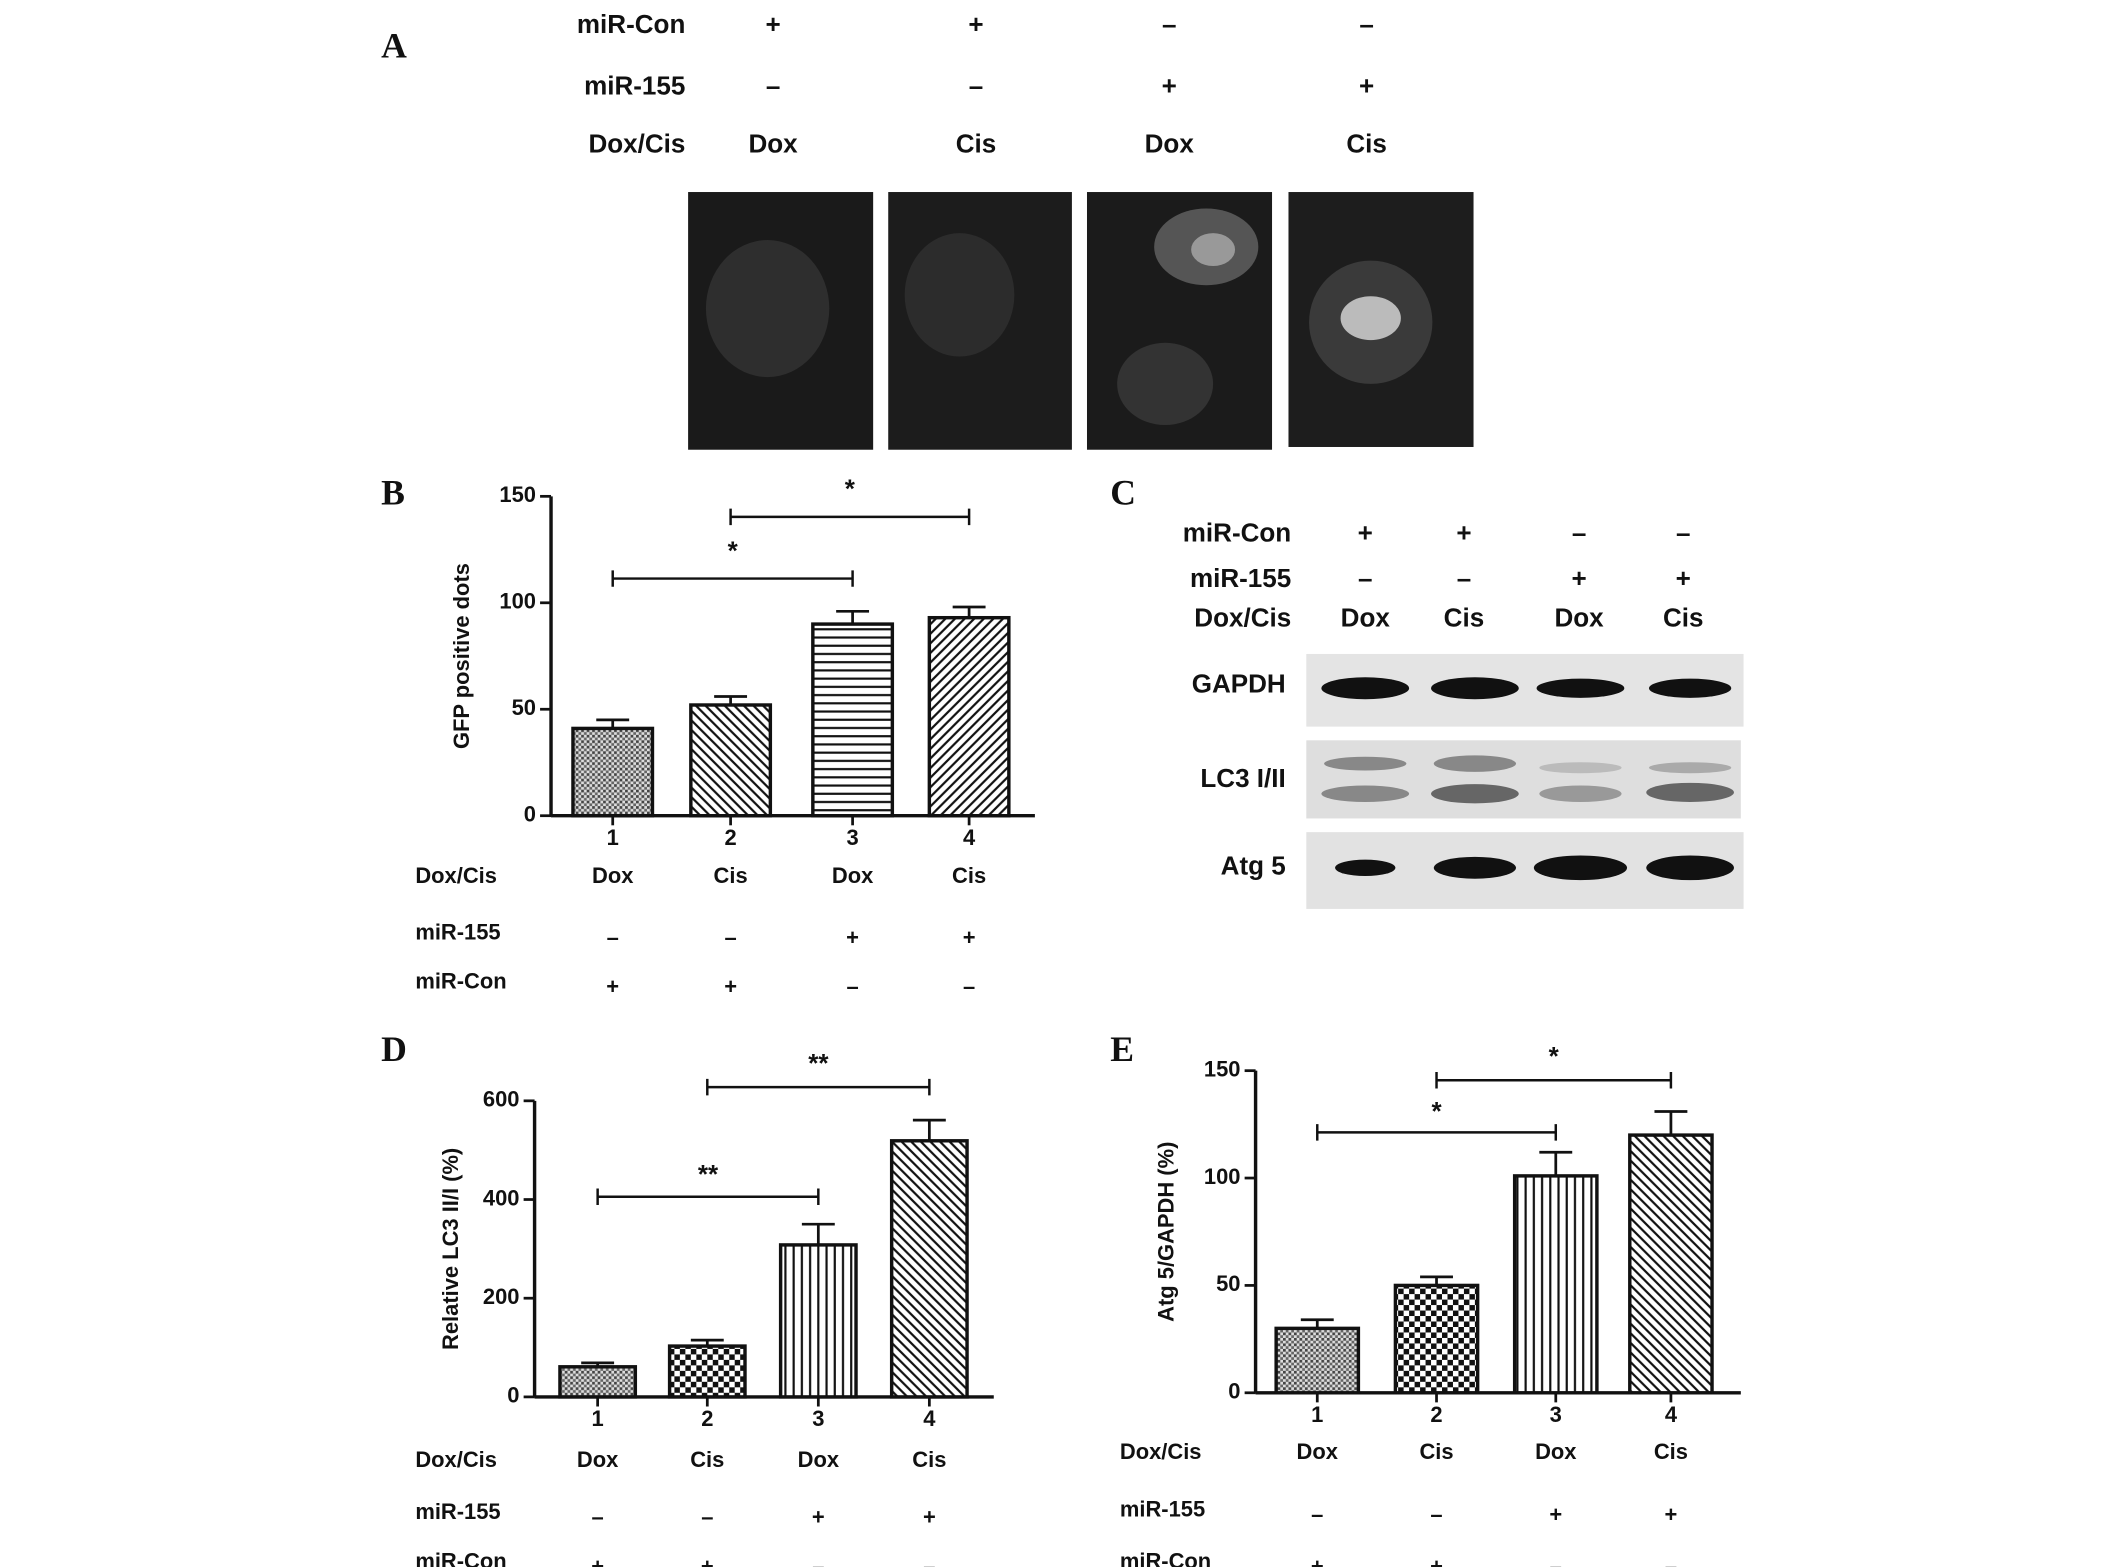 This screenshot has width=2126, height=1567. I want to click on x-tick-label: 1, so click(1317, 1414).